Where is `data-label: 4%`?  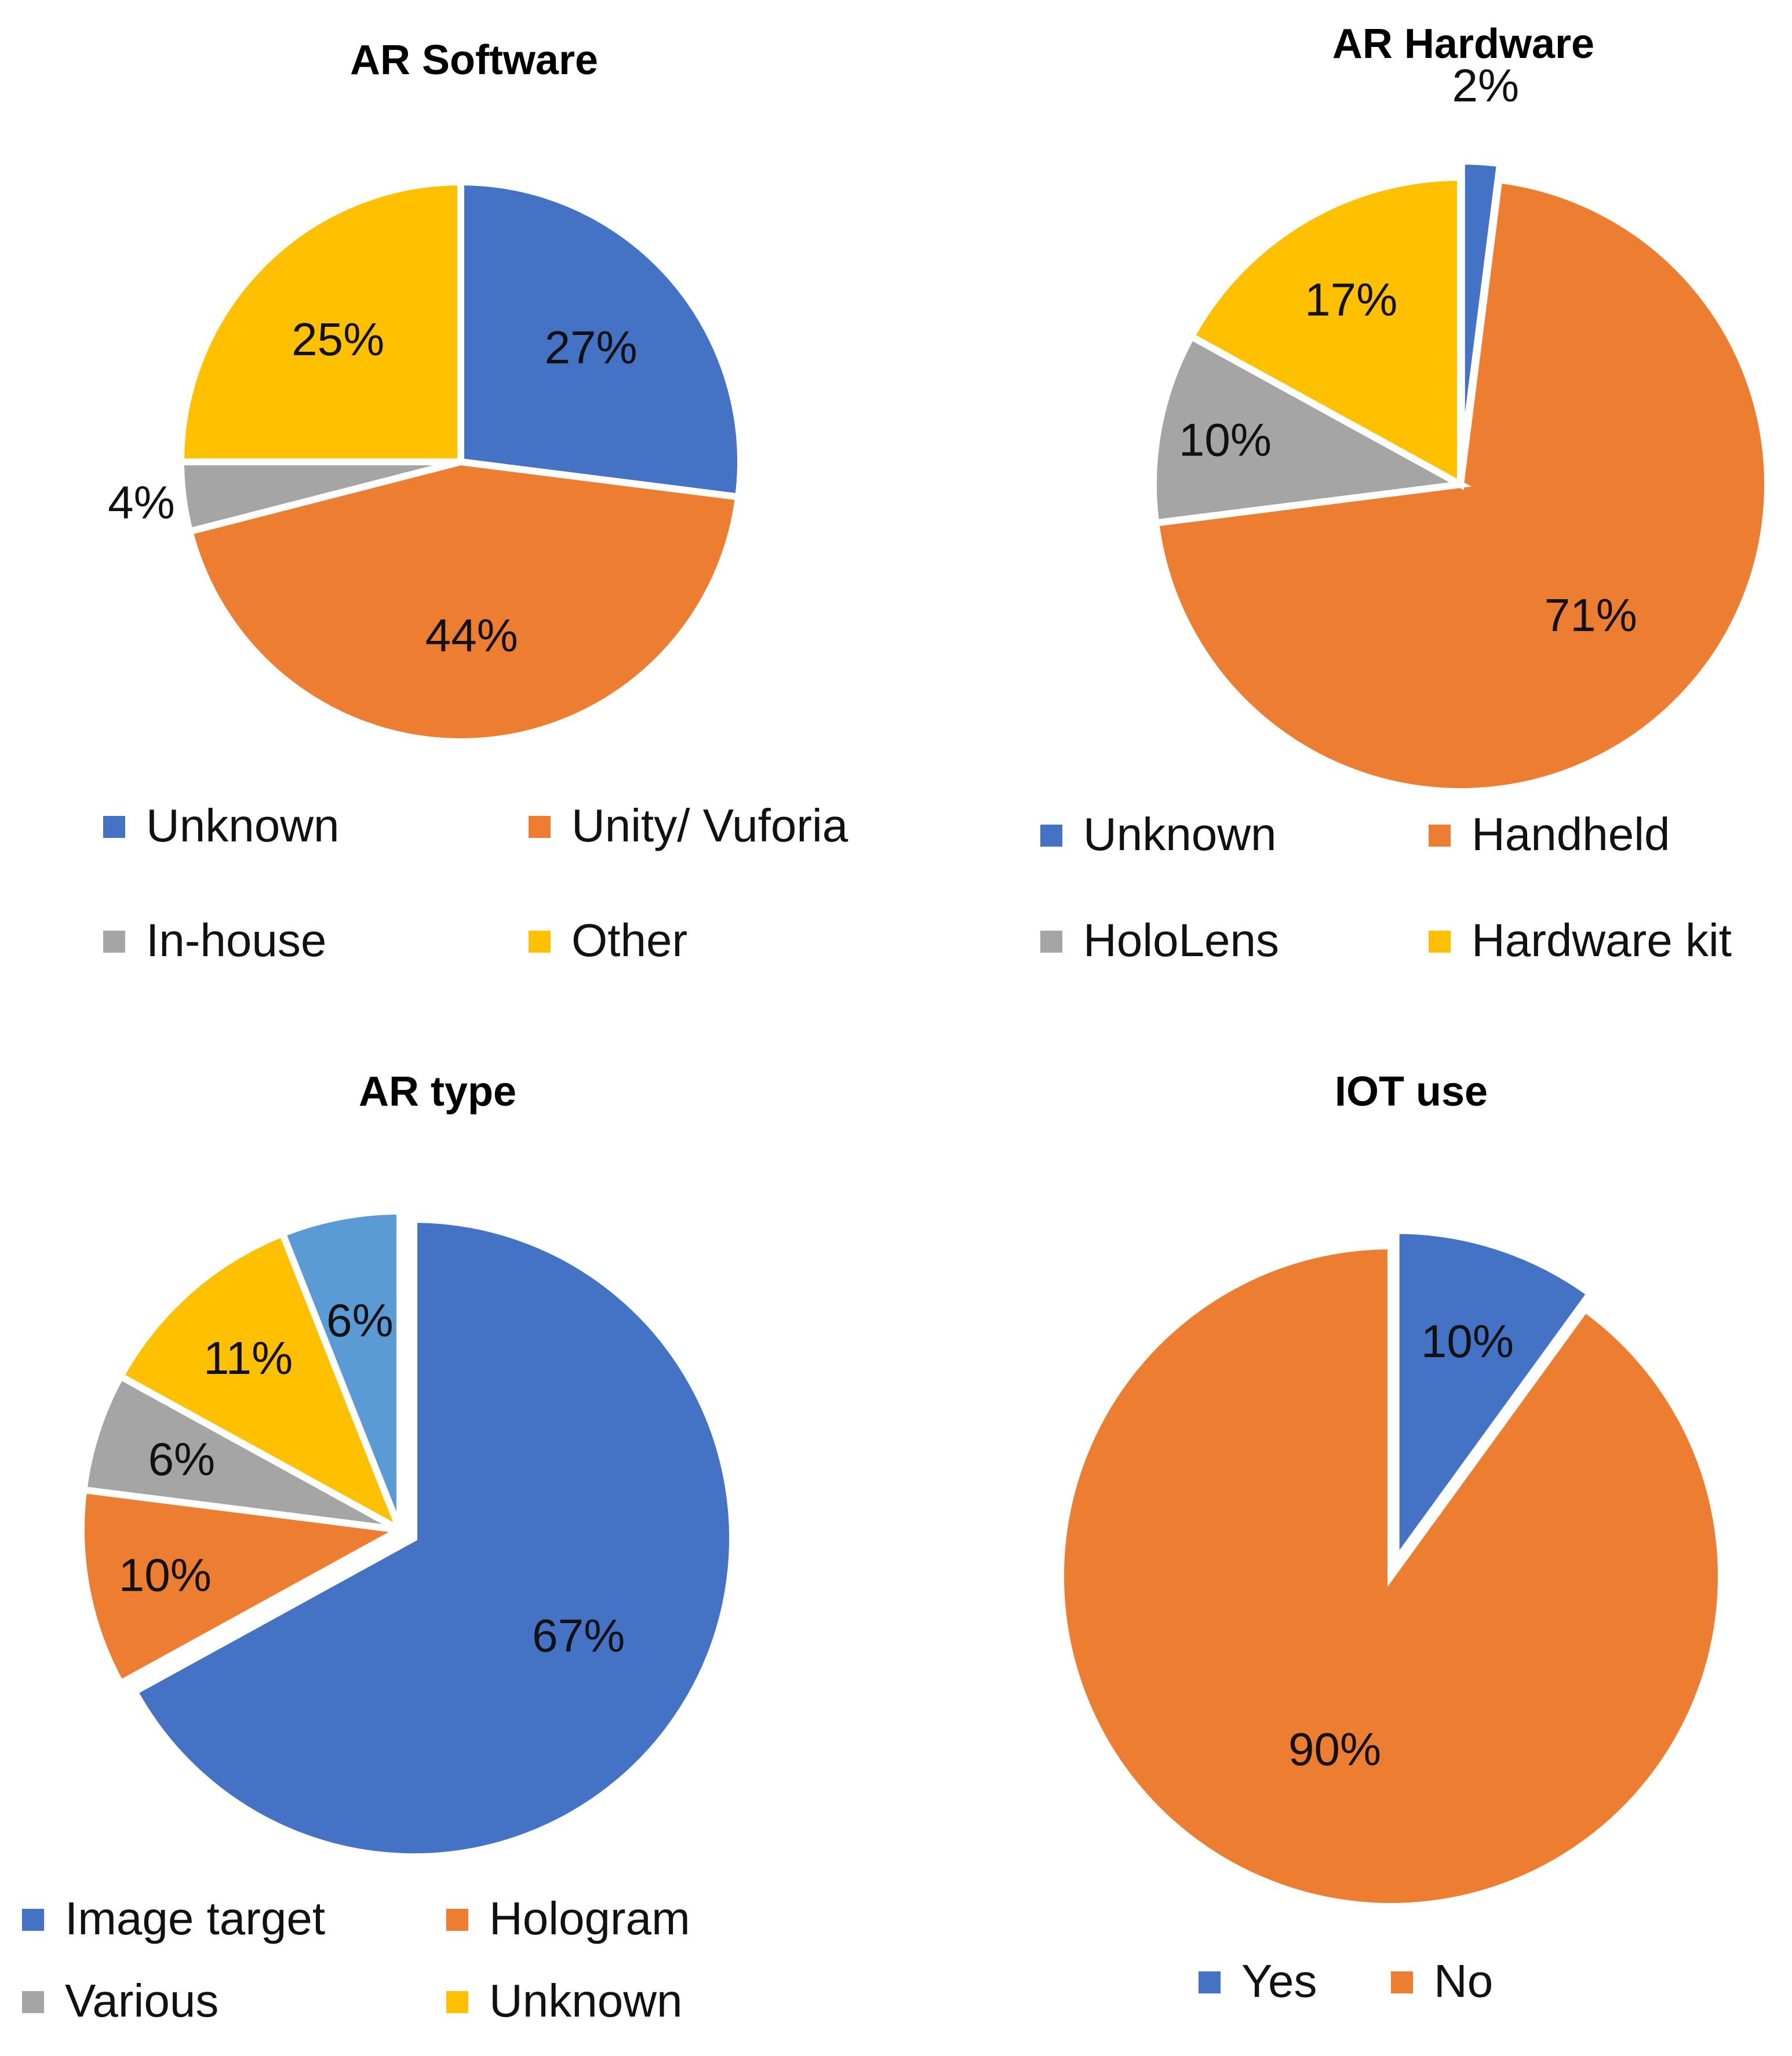 data-label: 4% is located at coordinates (141, 503).